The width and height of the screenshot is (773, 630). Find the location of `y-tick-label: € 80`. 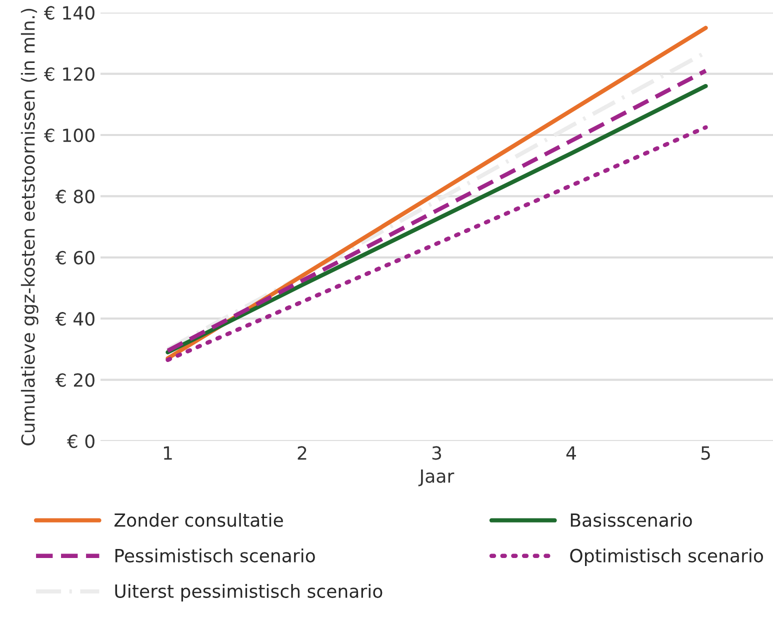

y-tick-label: € 80 is located at coordinates (74, 197).